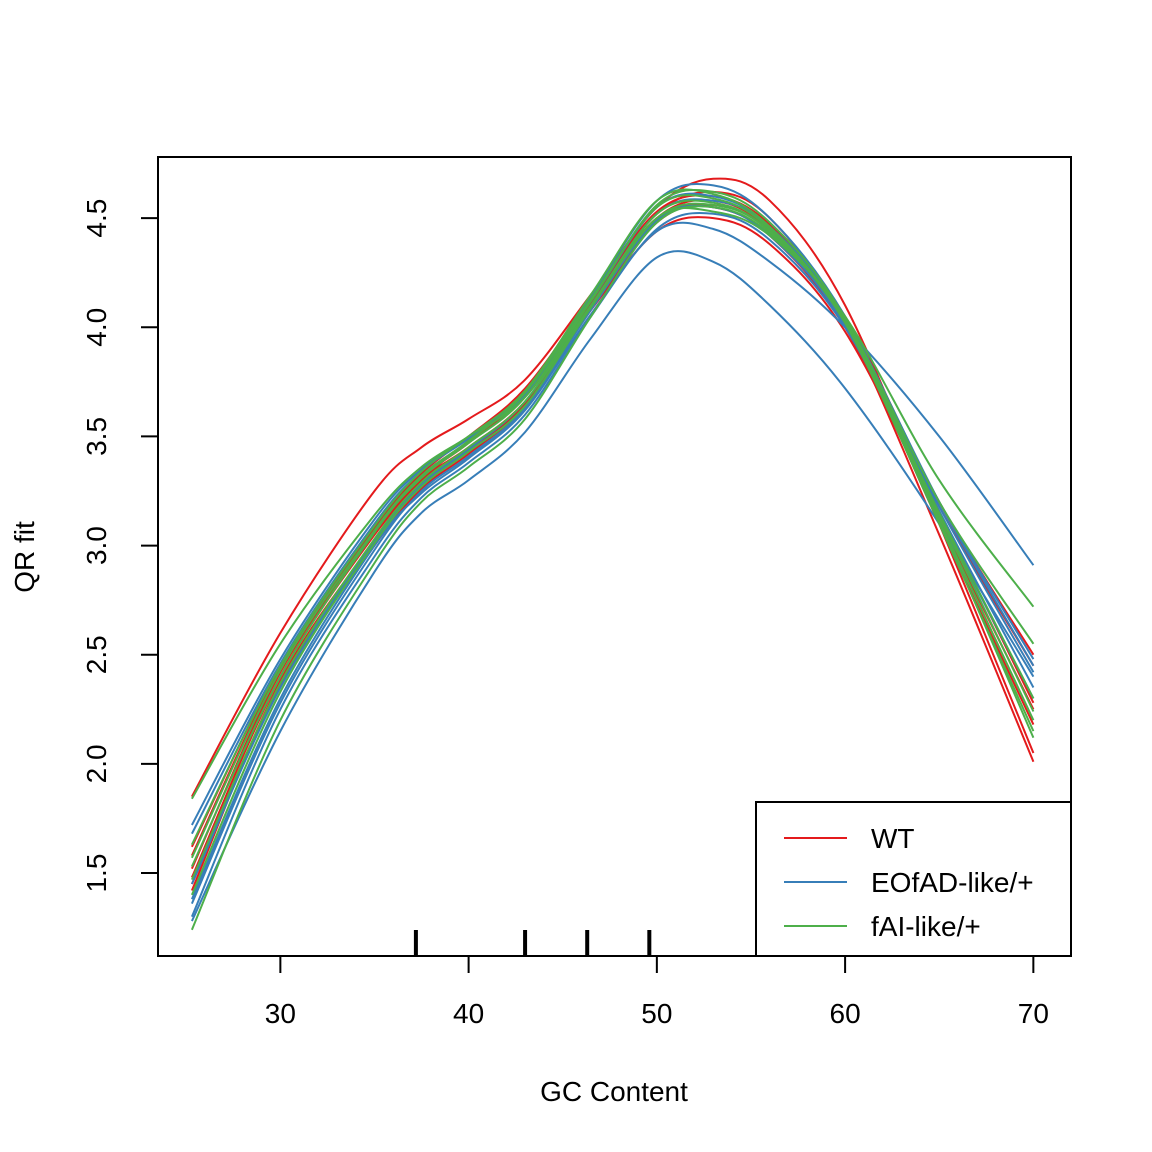 This screenshot has height=1152, width=1152. I want to click on x-tick-label-70: 70, so click(1033, 1013).